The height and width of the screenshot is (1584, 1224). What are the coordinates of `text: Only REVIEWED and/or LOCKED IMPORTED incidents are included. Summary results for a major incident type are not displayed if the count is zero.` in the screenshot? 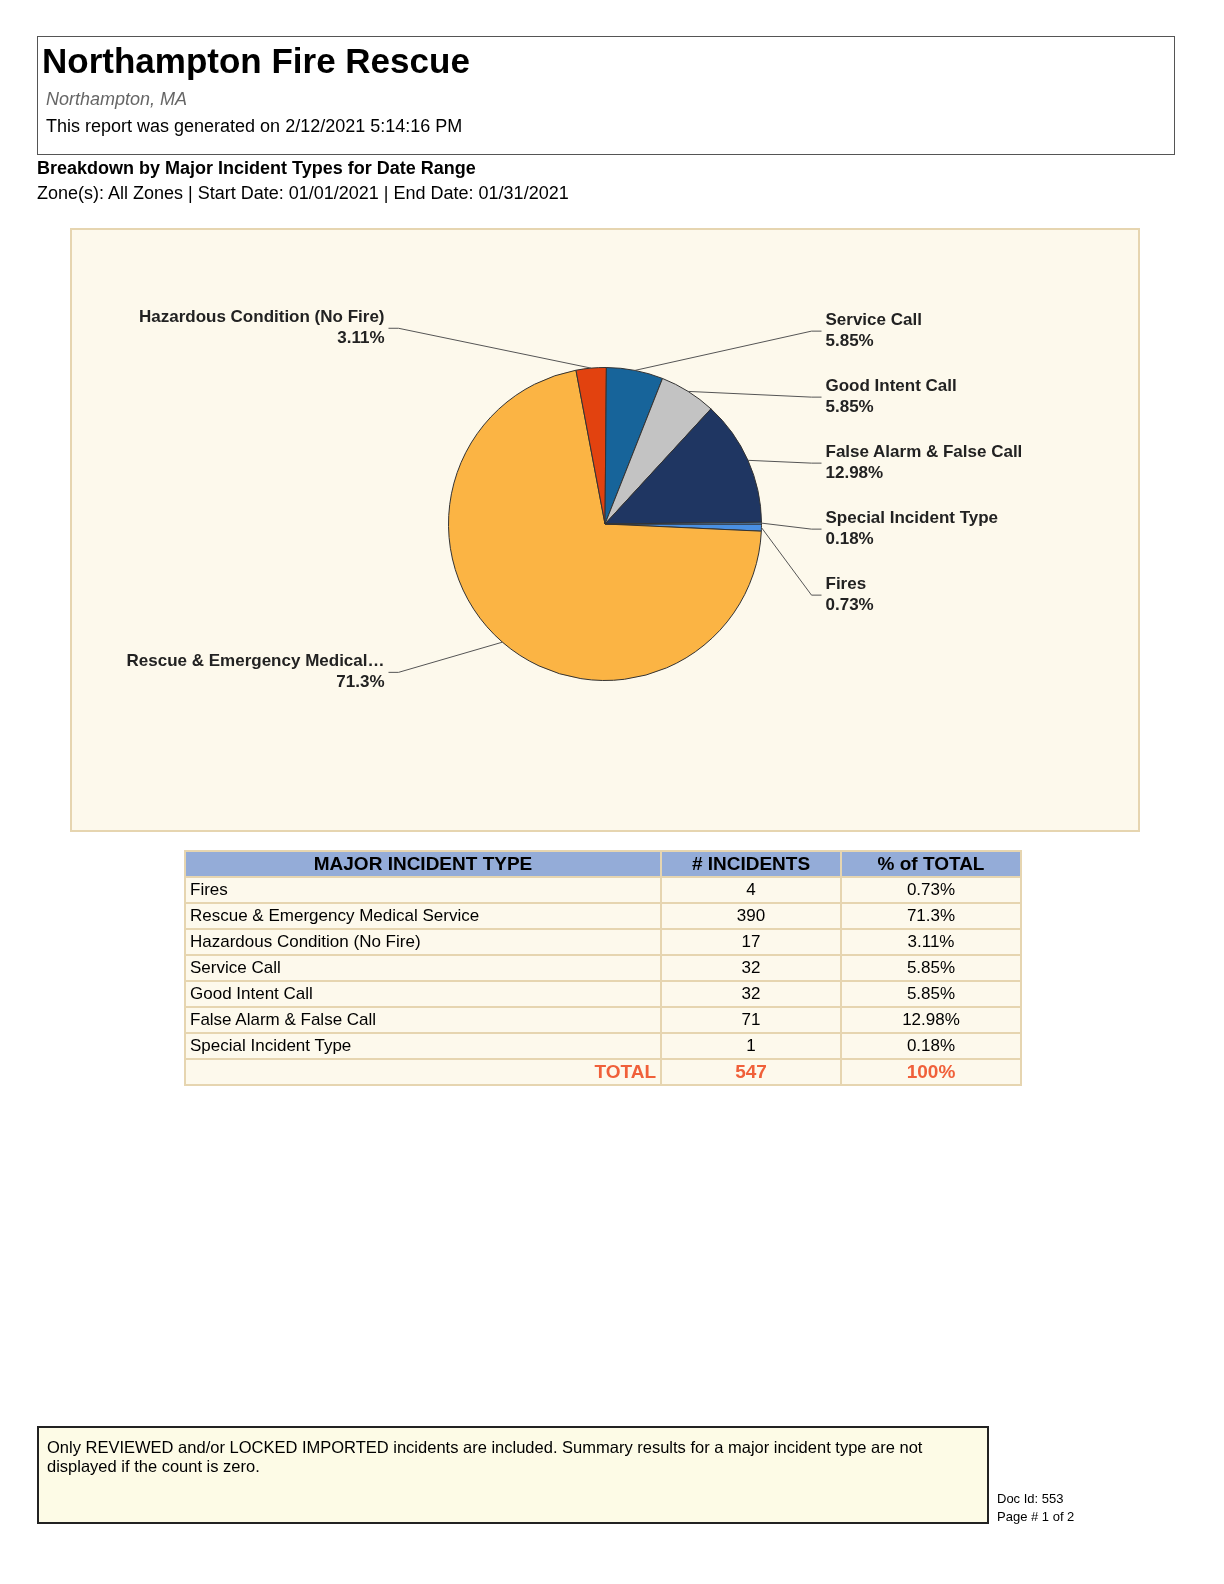 It's located at (513, 1475).